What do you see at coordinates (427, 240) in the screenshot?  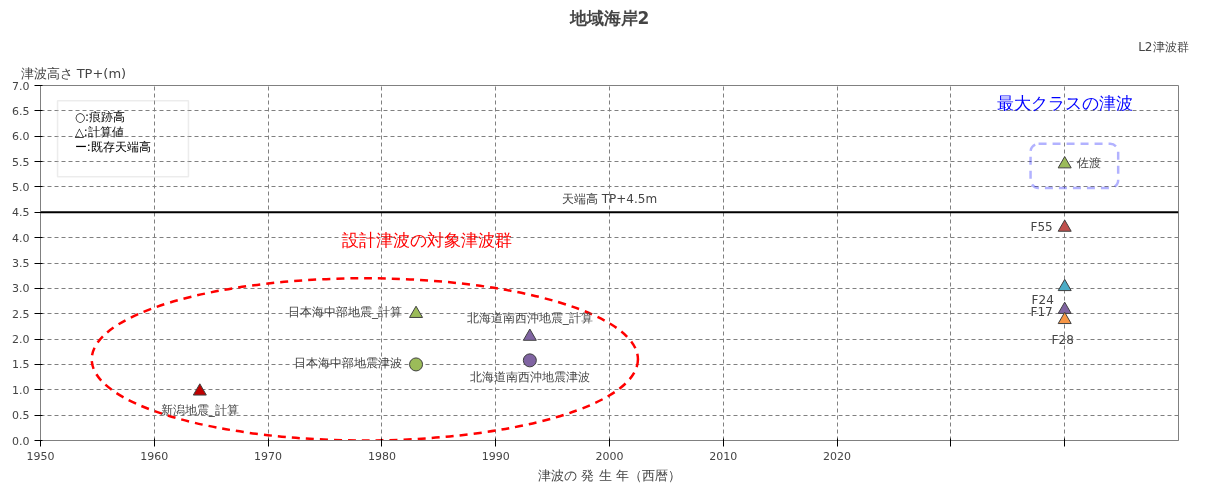 I see `annotation: 設計津波の対象津波群` at bounding box center [427, 240].